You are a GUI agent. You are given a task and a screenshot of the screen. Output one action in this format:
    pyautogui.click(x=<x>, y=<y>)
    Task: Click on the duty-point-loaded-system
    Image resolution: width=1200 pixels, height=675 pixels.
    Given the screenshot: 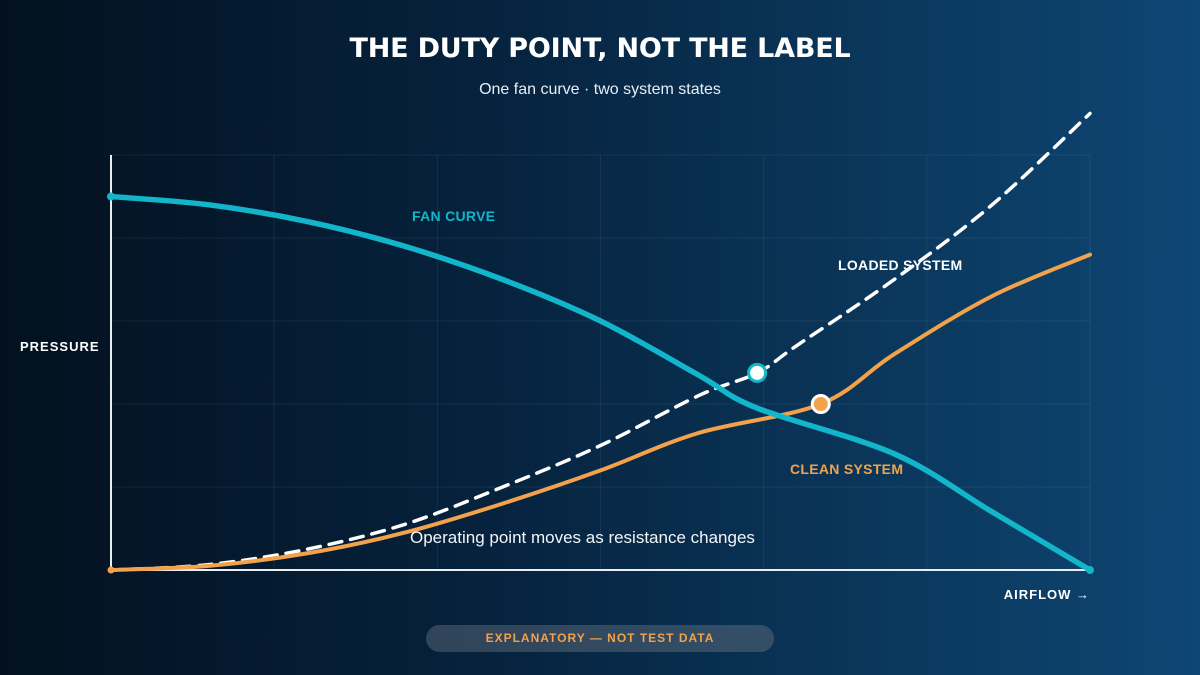 What is the action you would take?
    pyautogui.click(x=757, y=372)
    